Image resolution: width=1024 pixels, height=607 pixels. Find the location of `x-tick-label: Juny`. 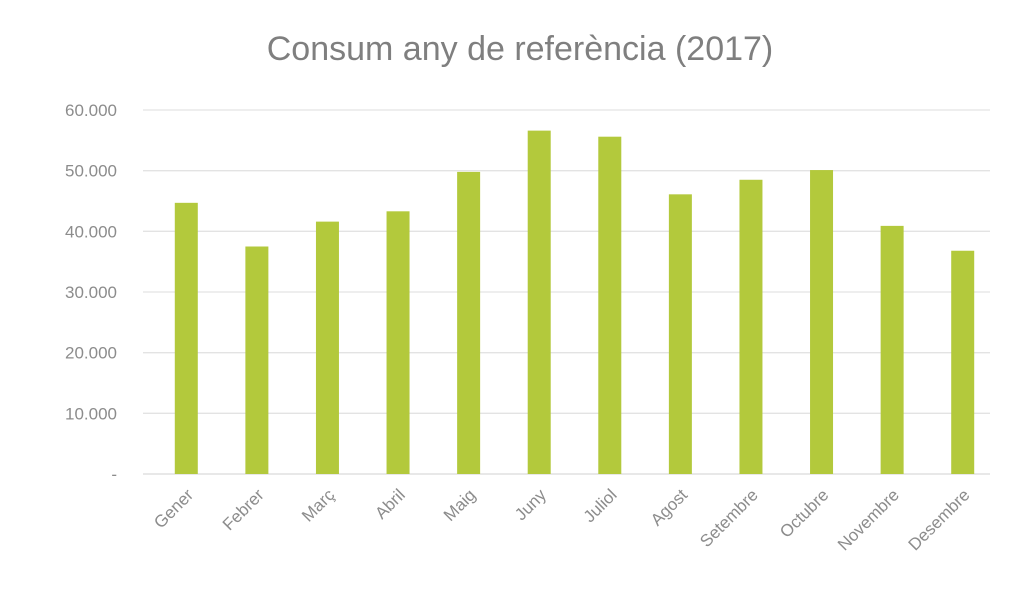

x-tick-label: Juny is located at coordinates (530, 504).